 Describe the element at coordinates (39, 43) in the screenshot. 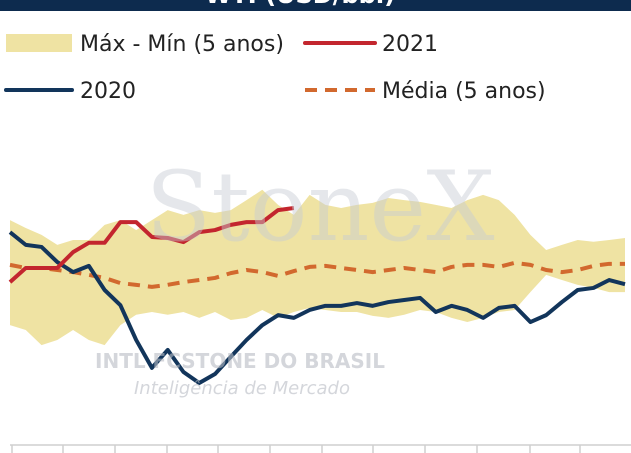

I see `legend-swatch-band` at that location.